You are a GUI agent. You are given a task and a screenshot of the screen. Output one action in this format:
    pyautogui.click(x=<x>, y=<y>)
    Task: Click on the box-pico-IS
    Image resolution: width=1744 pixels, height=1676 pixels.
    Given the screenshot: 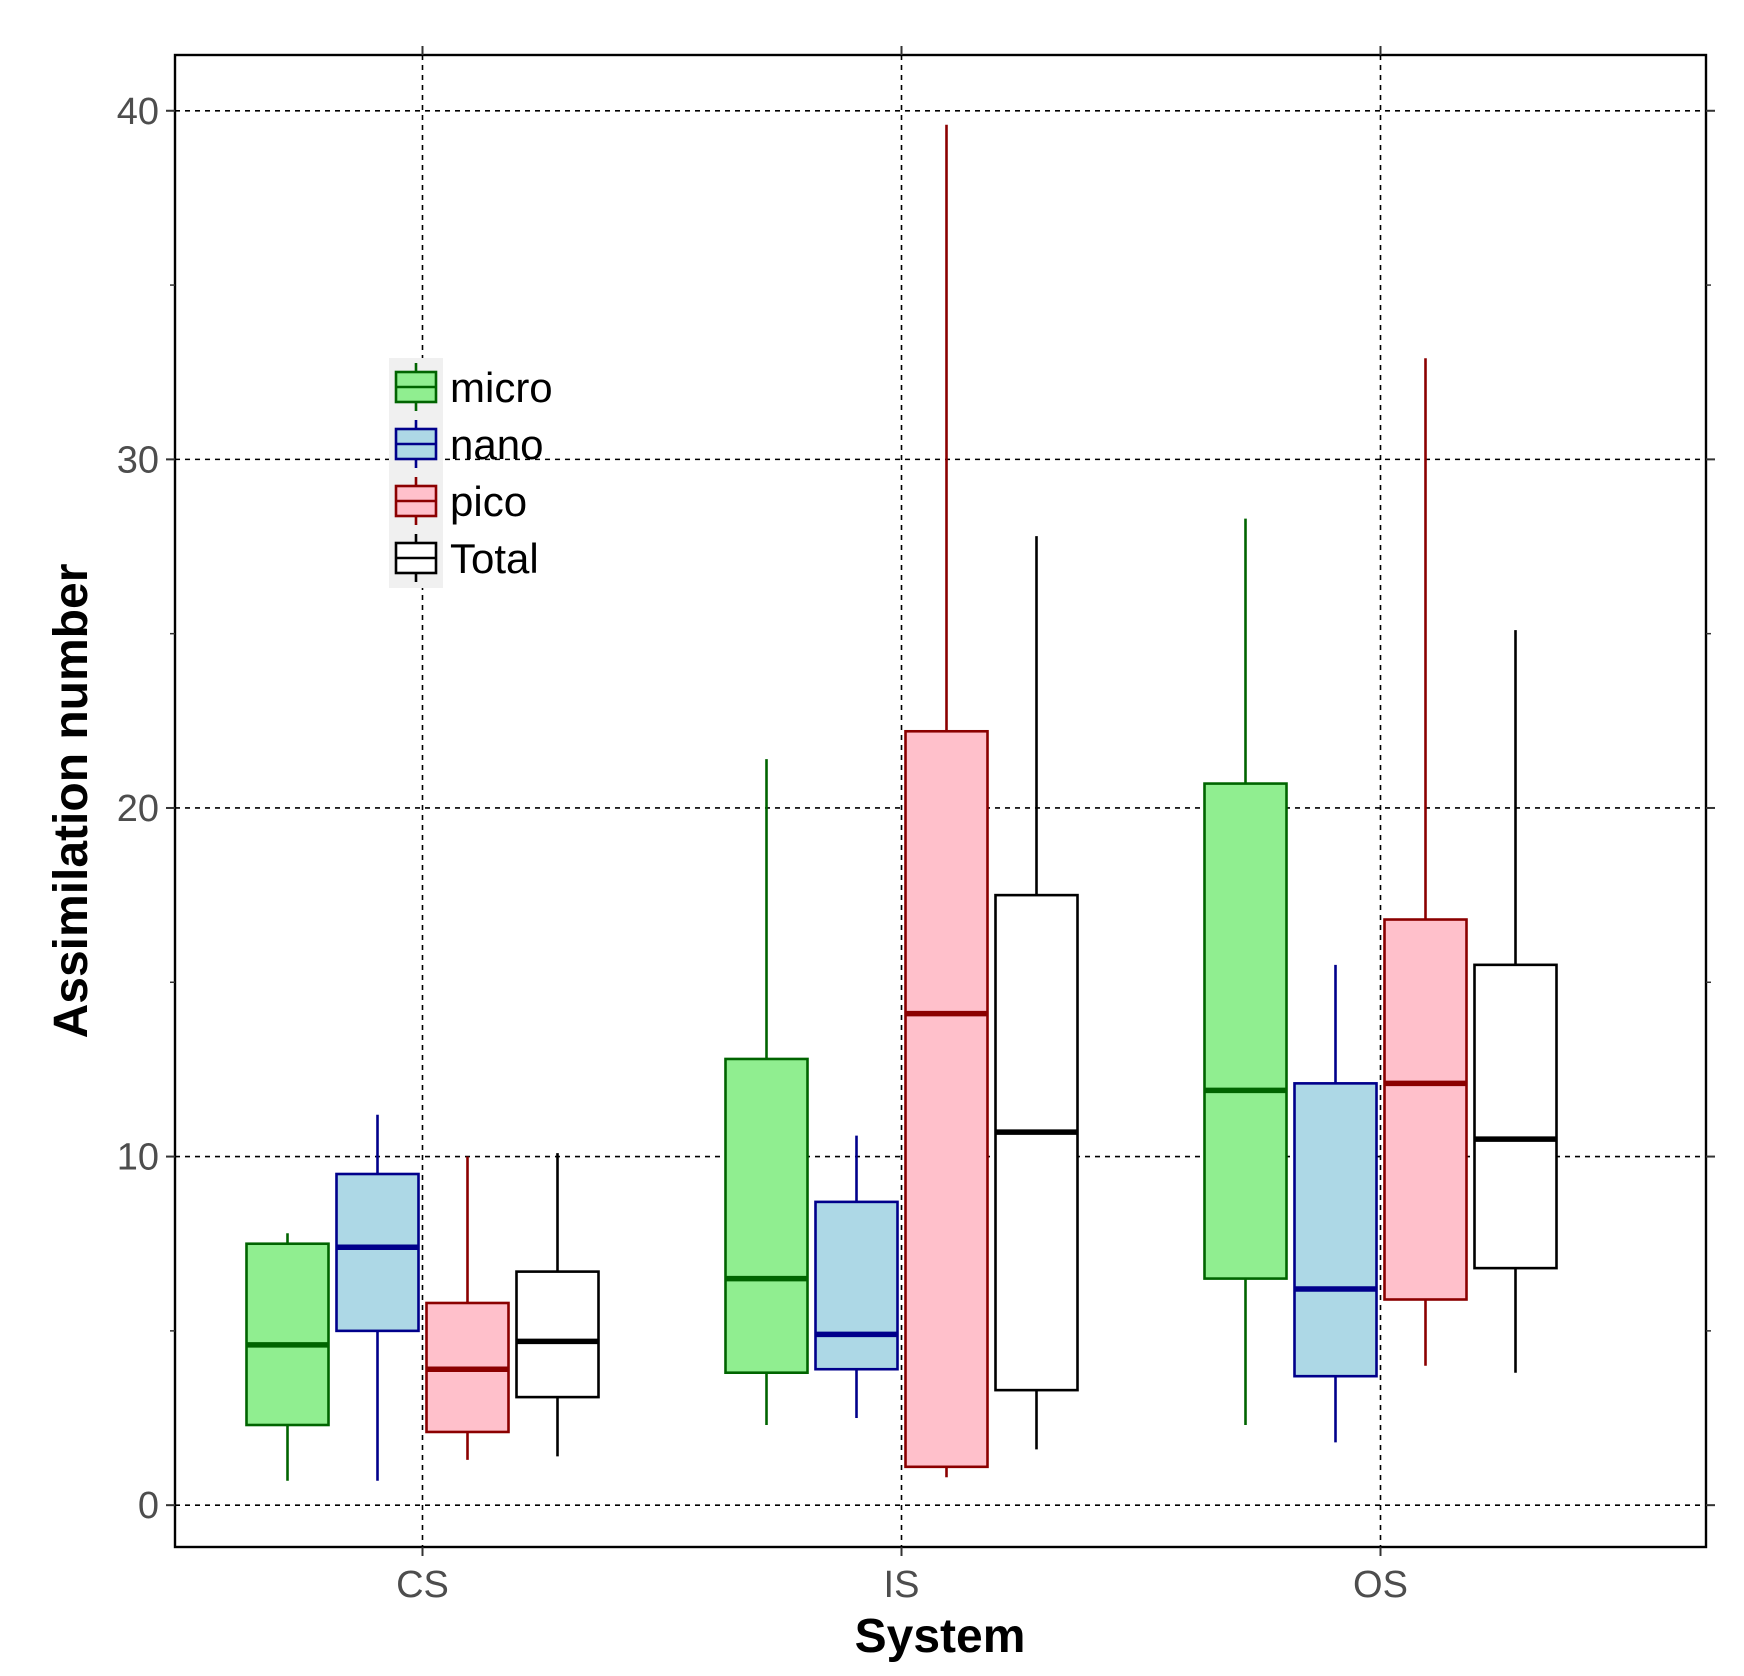 What is the action you would take?
    pyautogui.click(x=946, y=801)
    